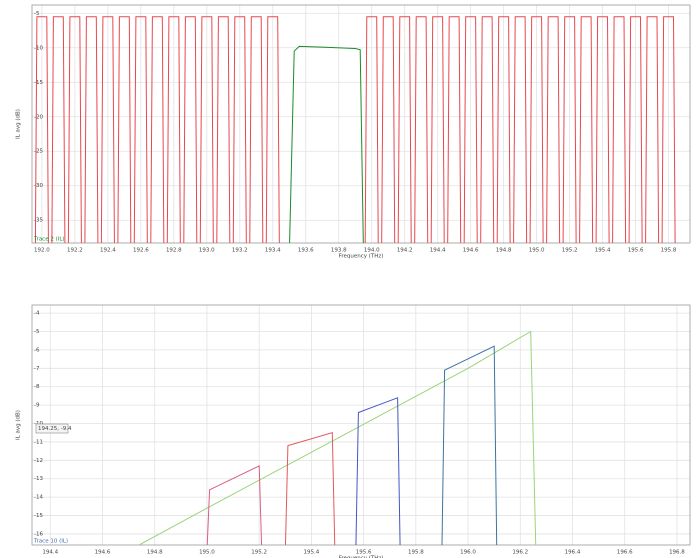 The image size is (699, 558). Describe the element at coordinates (49, 240) in the screenshot. I see `trace-label: Trace 2 (IL)` at that location.